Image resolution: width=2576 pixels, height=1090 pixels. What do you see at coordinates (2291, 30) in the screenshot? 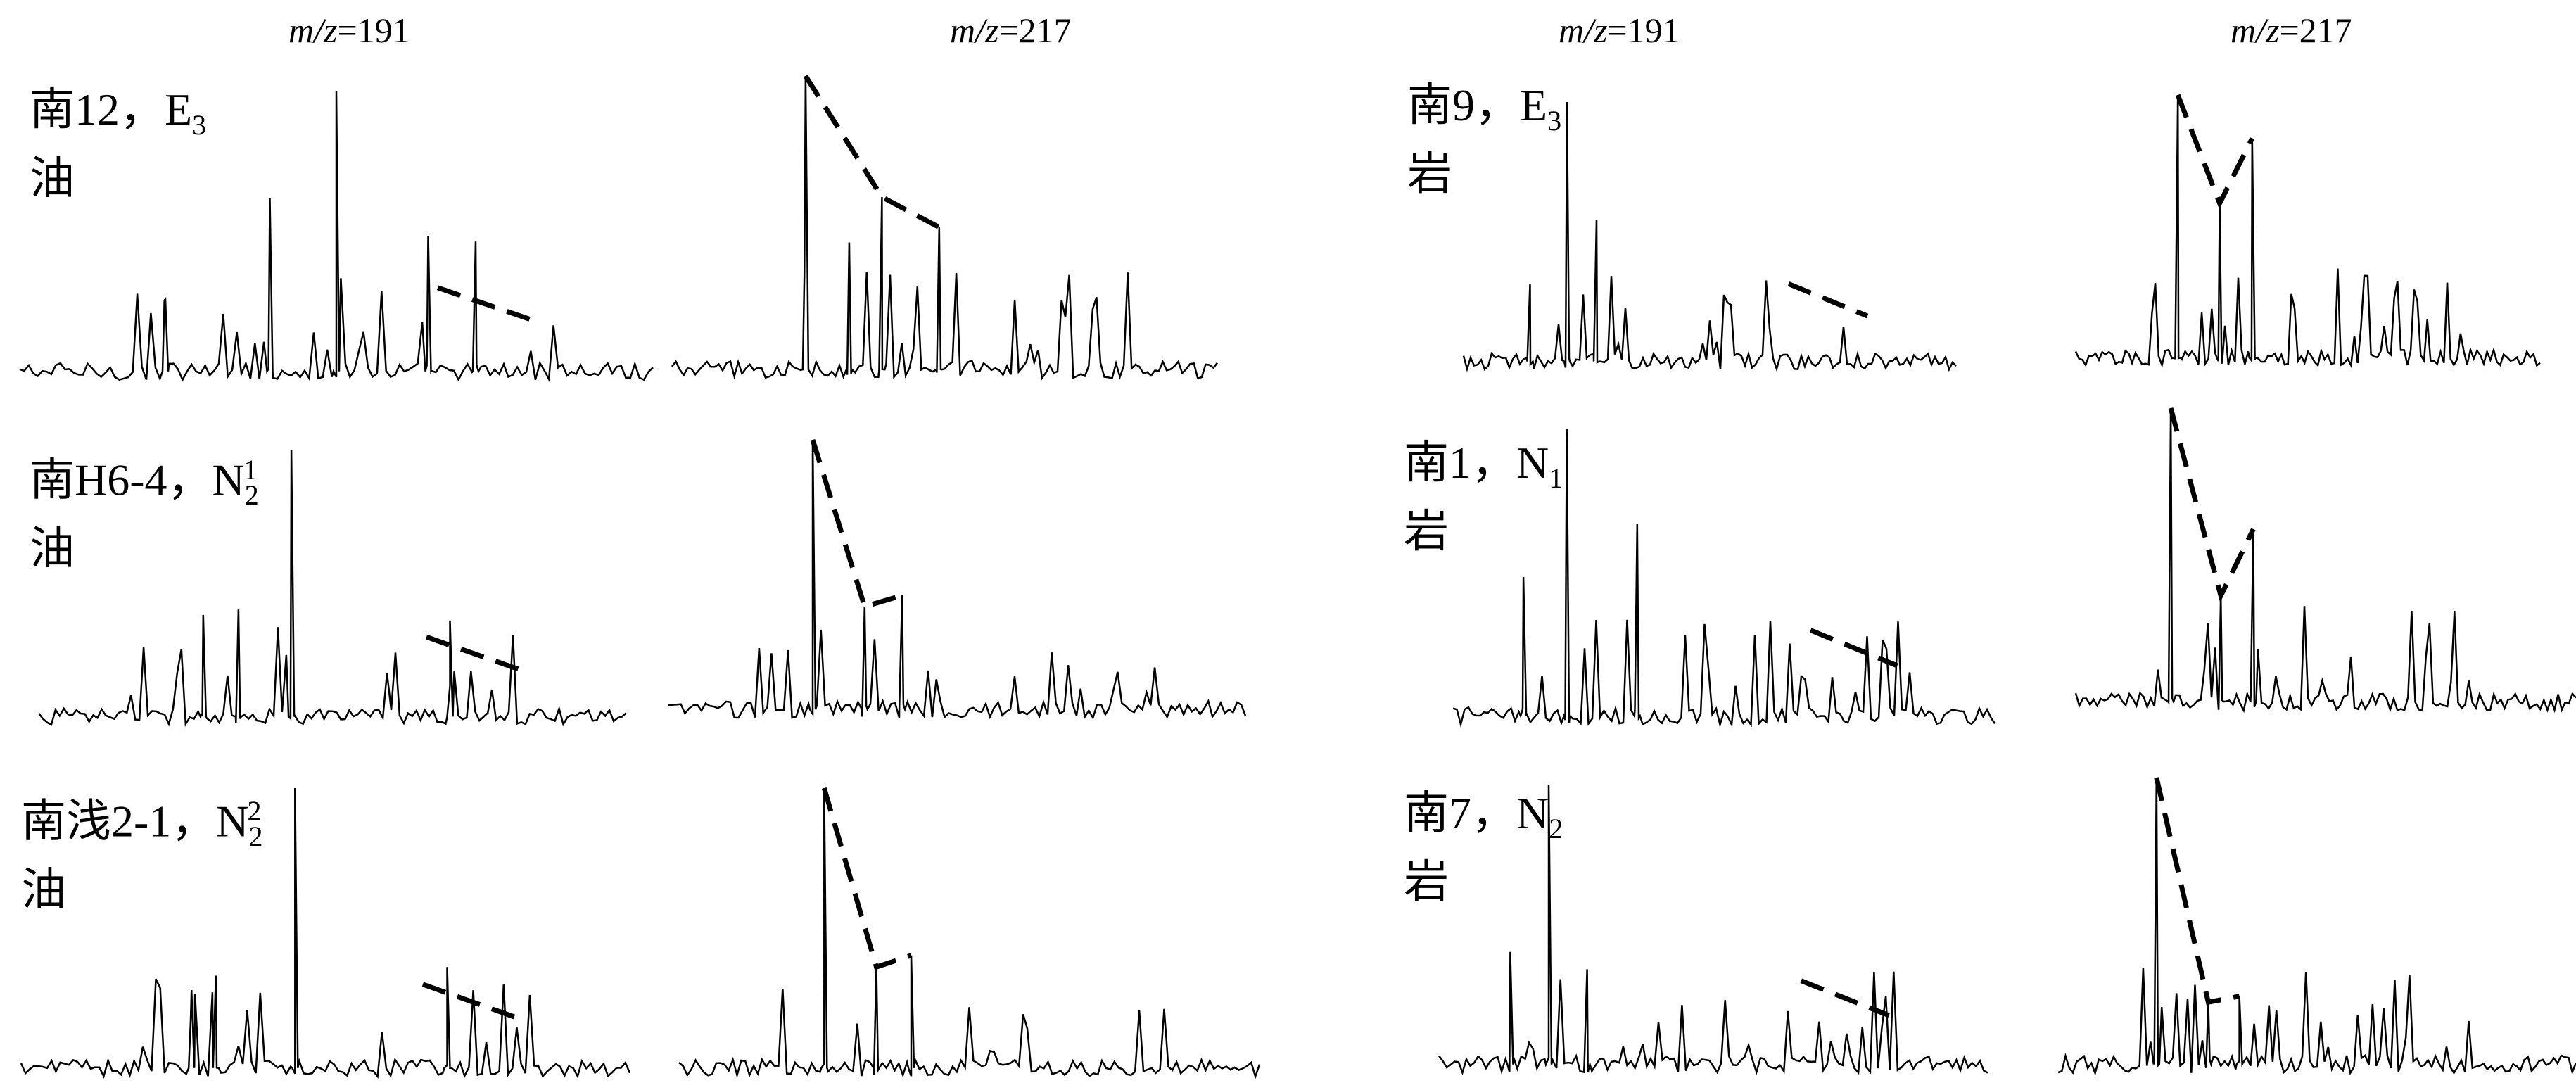
I see `col-title-4: m/z=217` at bounding box center [2291, 30].